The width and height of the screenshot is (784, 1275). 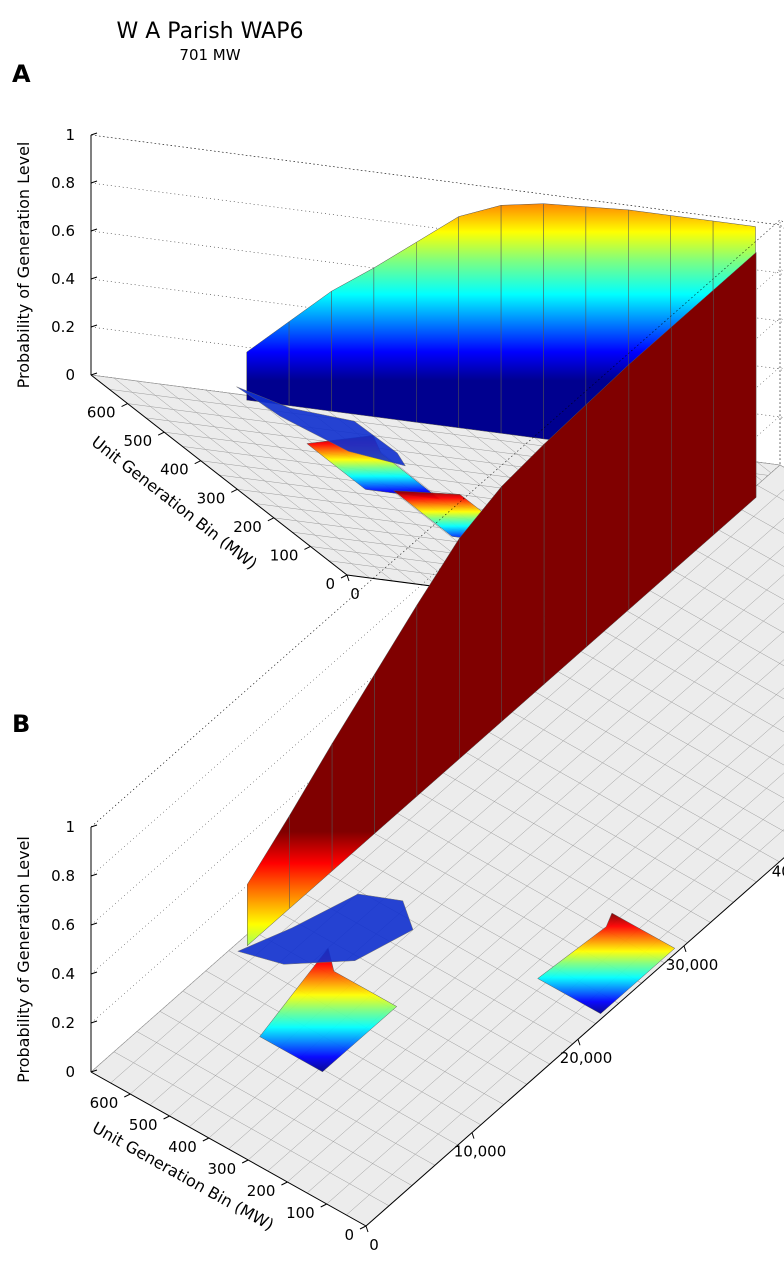 What do you see at coordinates (210, 31) in the screenshot?
I see `figure-title: W A Parish WAP6` at bounding box center [210, 31].